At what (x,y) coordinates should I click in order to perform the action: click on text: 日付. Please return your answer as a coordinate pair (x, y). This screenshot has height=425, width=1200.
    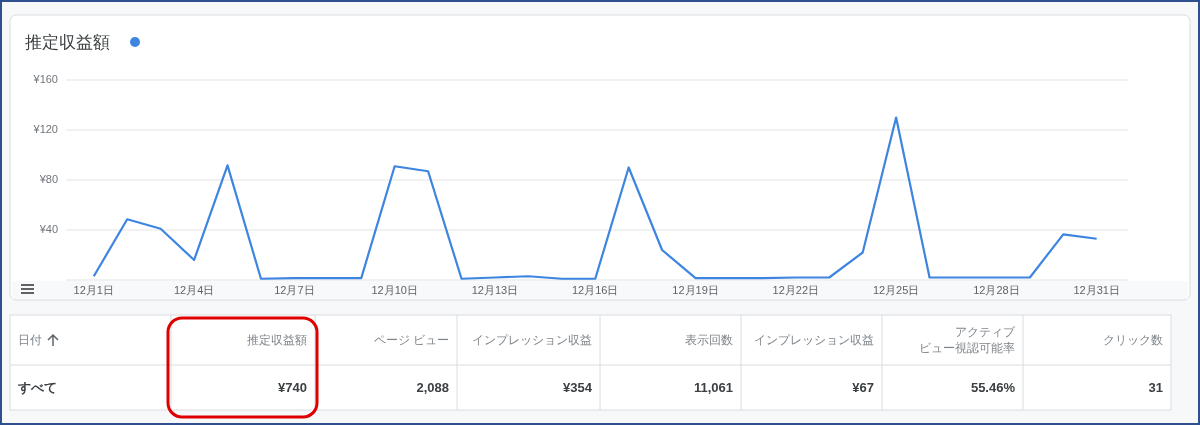
    Looking at the image, I should click on (30, 340).